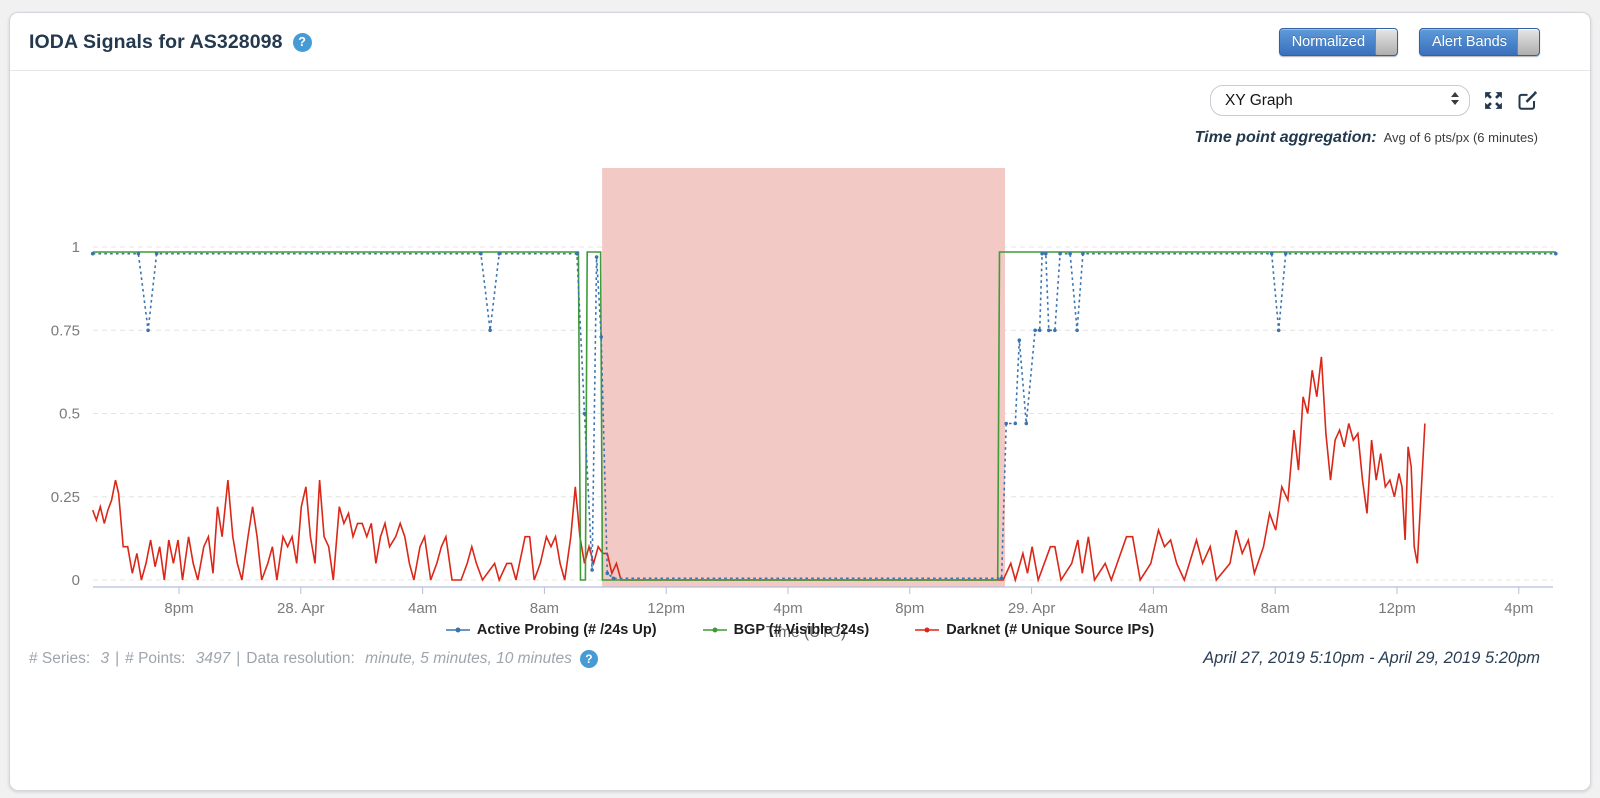 The height and width of the screenshot is (798, 1600). What do you see at coordinates (1386, 42) in the screenshot?
I see `normalized-toggle-knob` at bounding box center [1386, 42].